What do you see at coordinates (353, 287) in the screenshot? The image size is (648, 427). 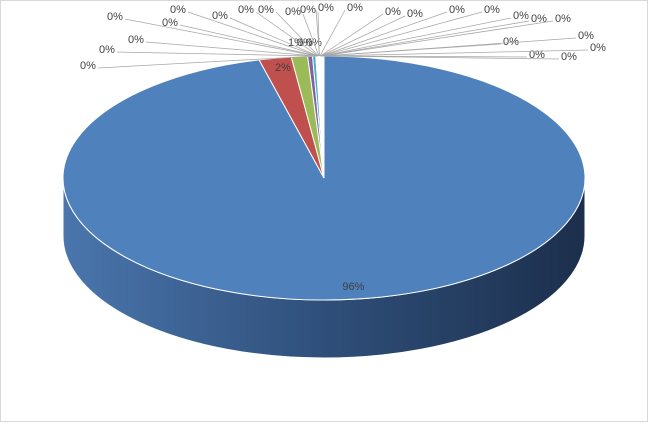 I see `data-label: 96%` at bounding box center [353, 287].